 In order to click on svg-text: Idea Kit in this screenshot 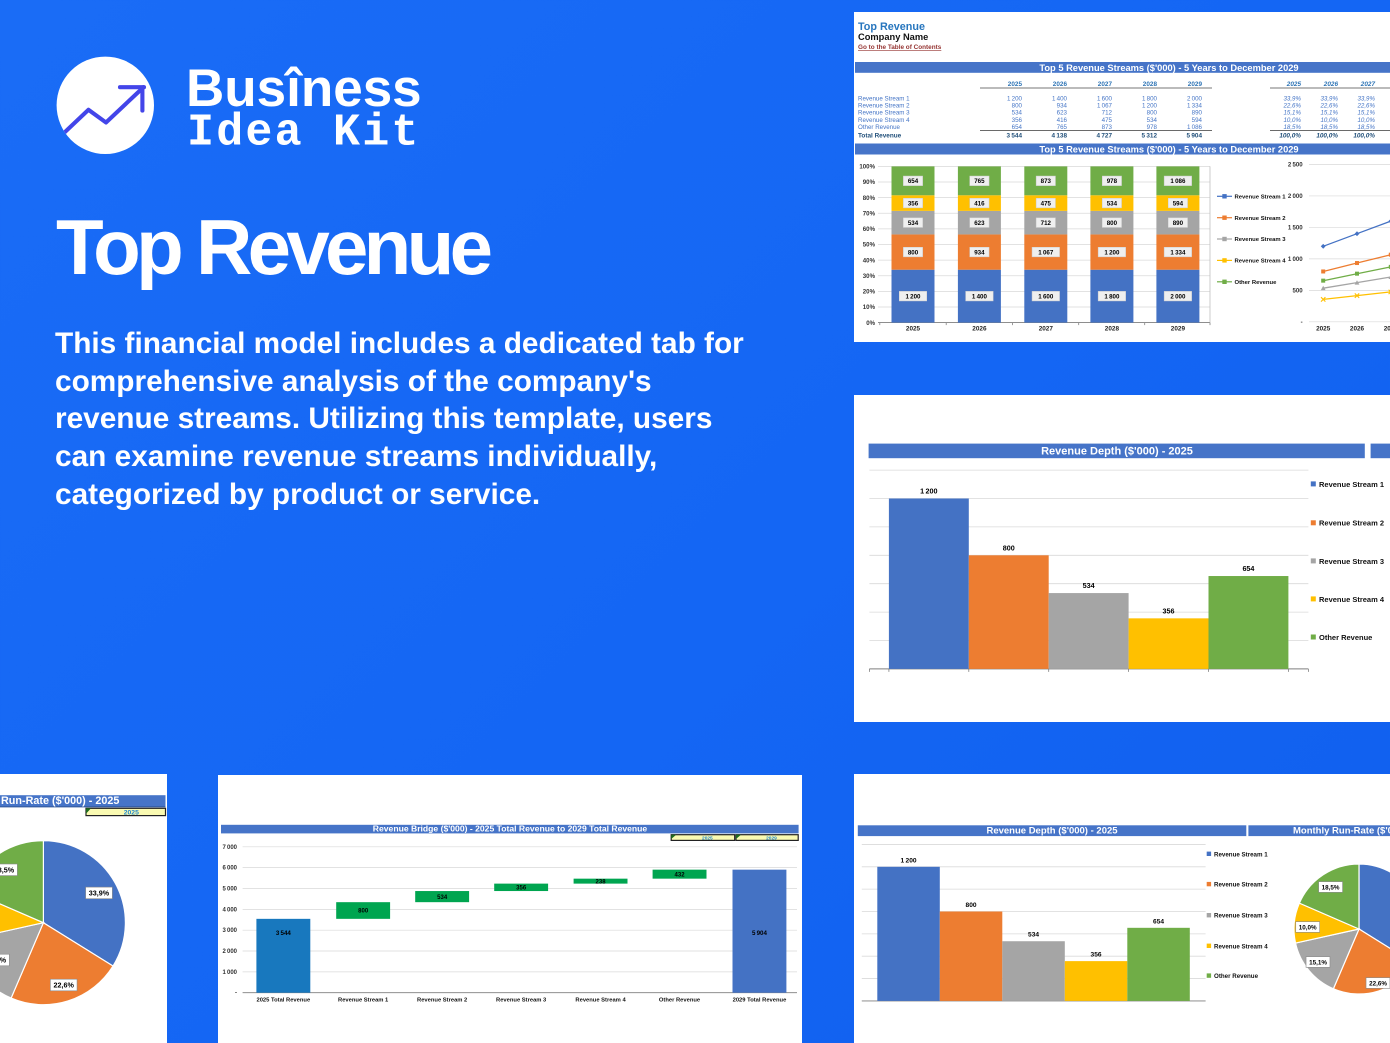, I will do `click(304, 133)`.